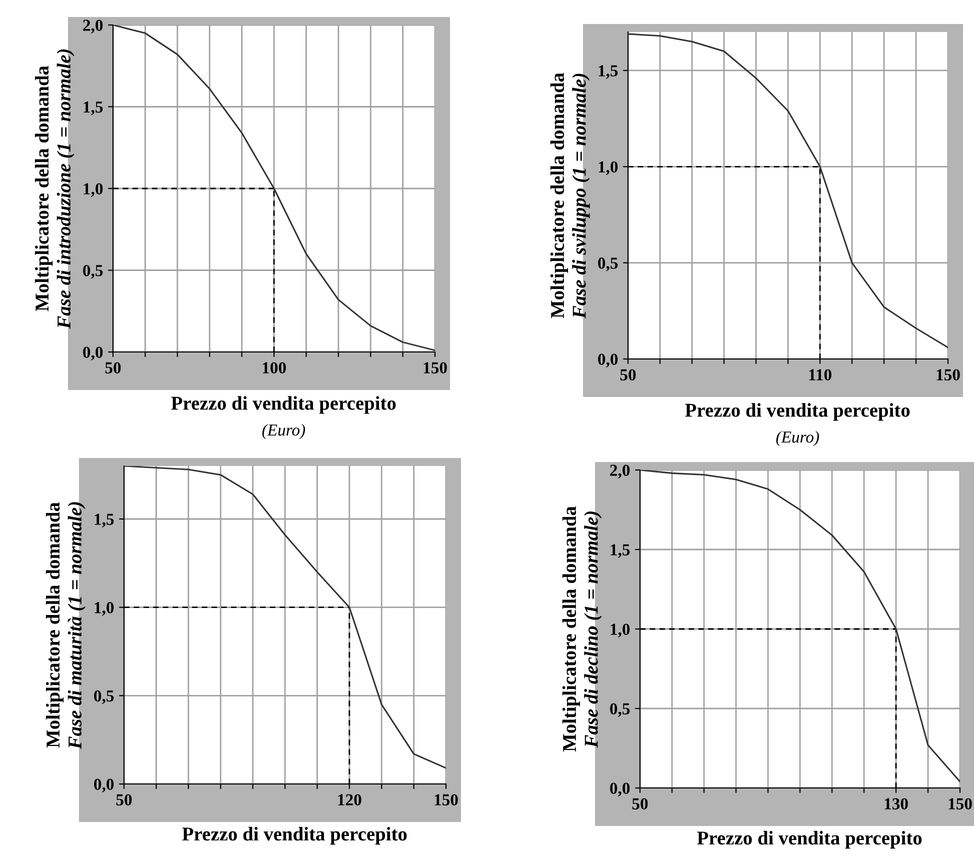 This screenshot has height=867, width=974. What do you see at coordinates (896, 804) in the screenshot?
I see `x-tick-label: 130` at bounding box center [896, 804].